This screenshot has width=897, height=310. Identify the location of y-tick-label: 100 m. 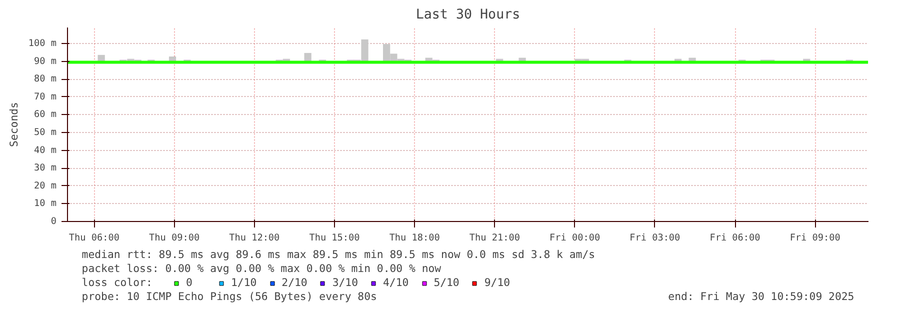
(42, 44).